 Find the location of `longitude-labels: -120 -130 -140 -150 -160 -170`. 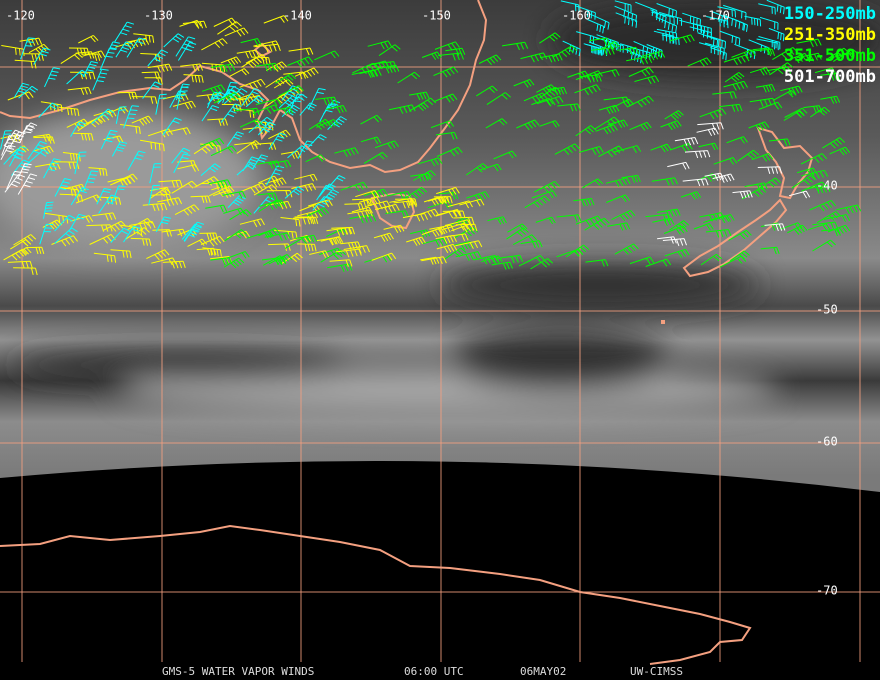

longitude-labels: -120 -130 -140 -150 -160 -170 is located at coordinates (368, 16).